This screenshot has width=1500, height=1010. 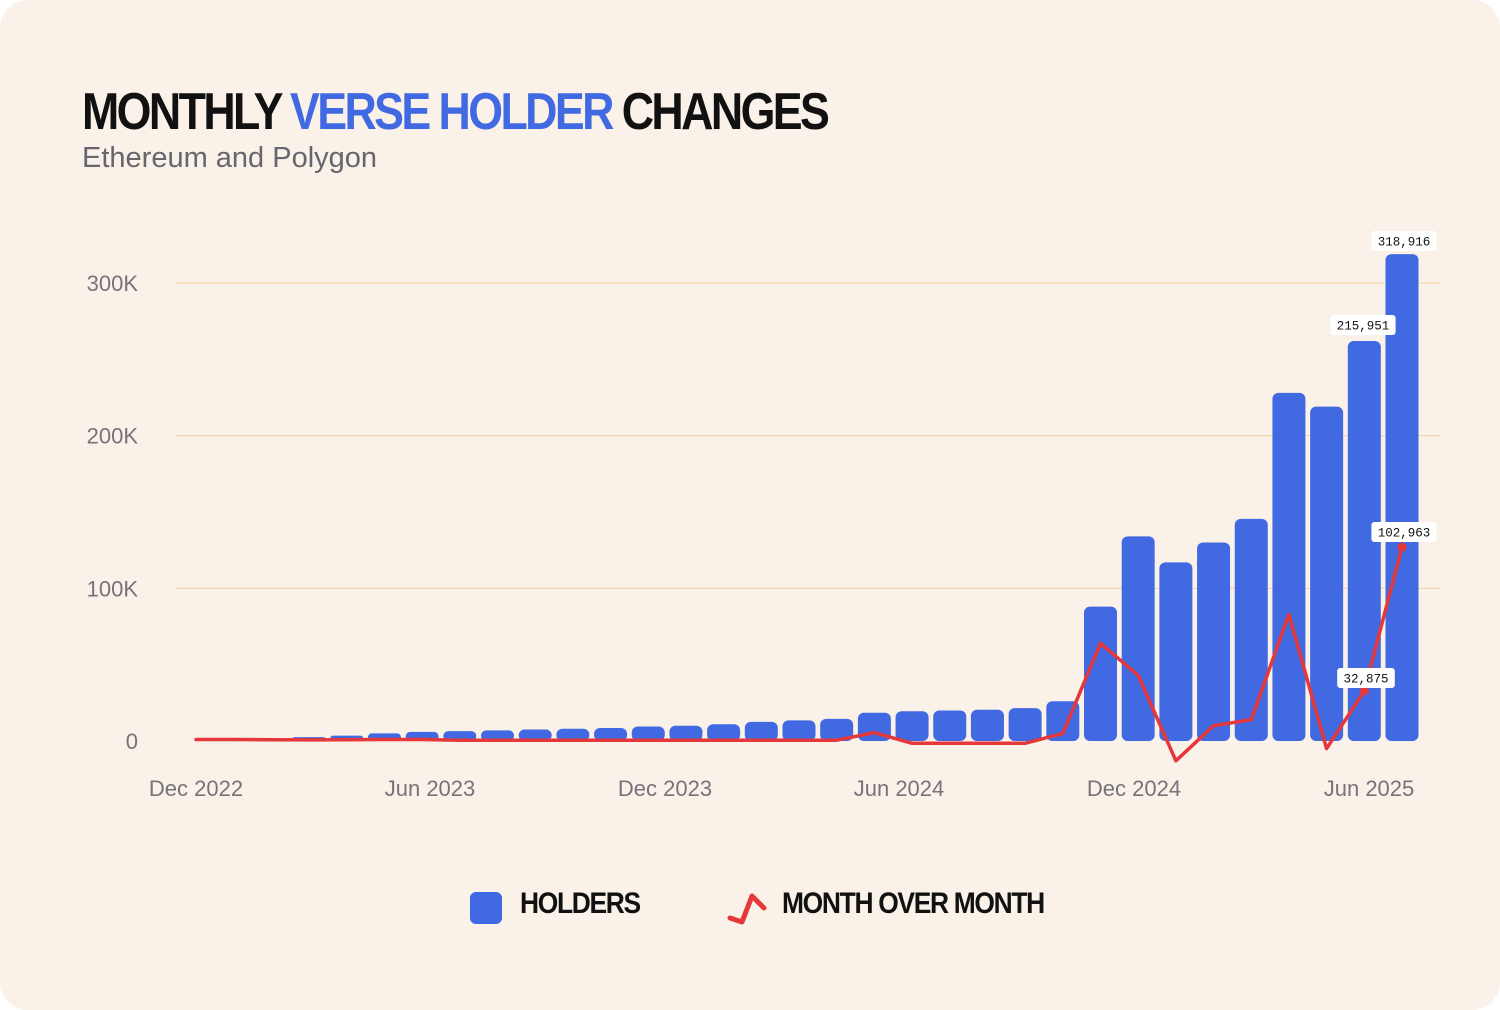 I want to click on value-annotation: 318,916, so click(x=1404, y=241).